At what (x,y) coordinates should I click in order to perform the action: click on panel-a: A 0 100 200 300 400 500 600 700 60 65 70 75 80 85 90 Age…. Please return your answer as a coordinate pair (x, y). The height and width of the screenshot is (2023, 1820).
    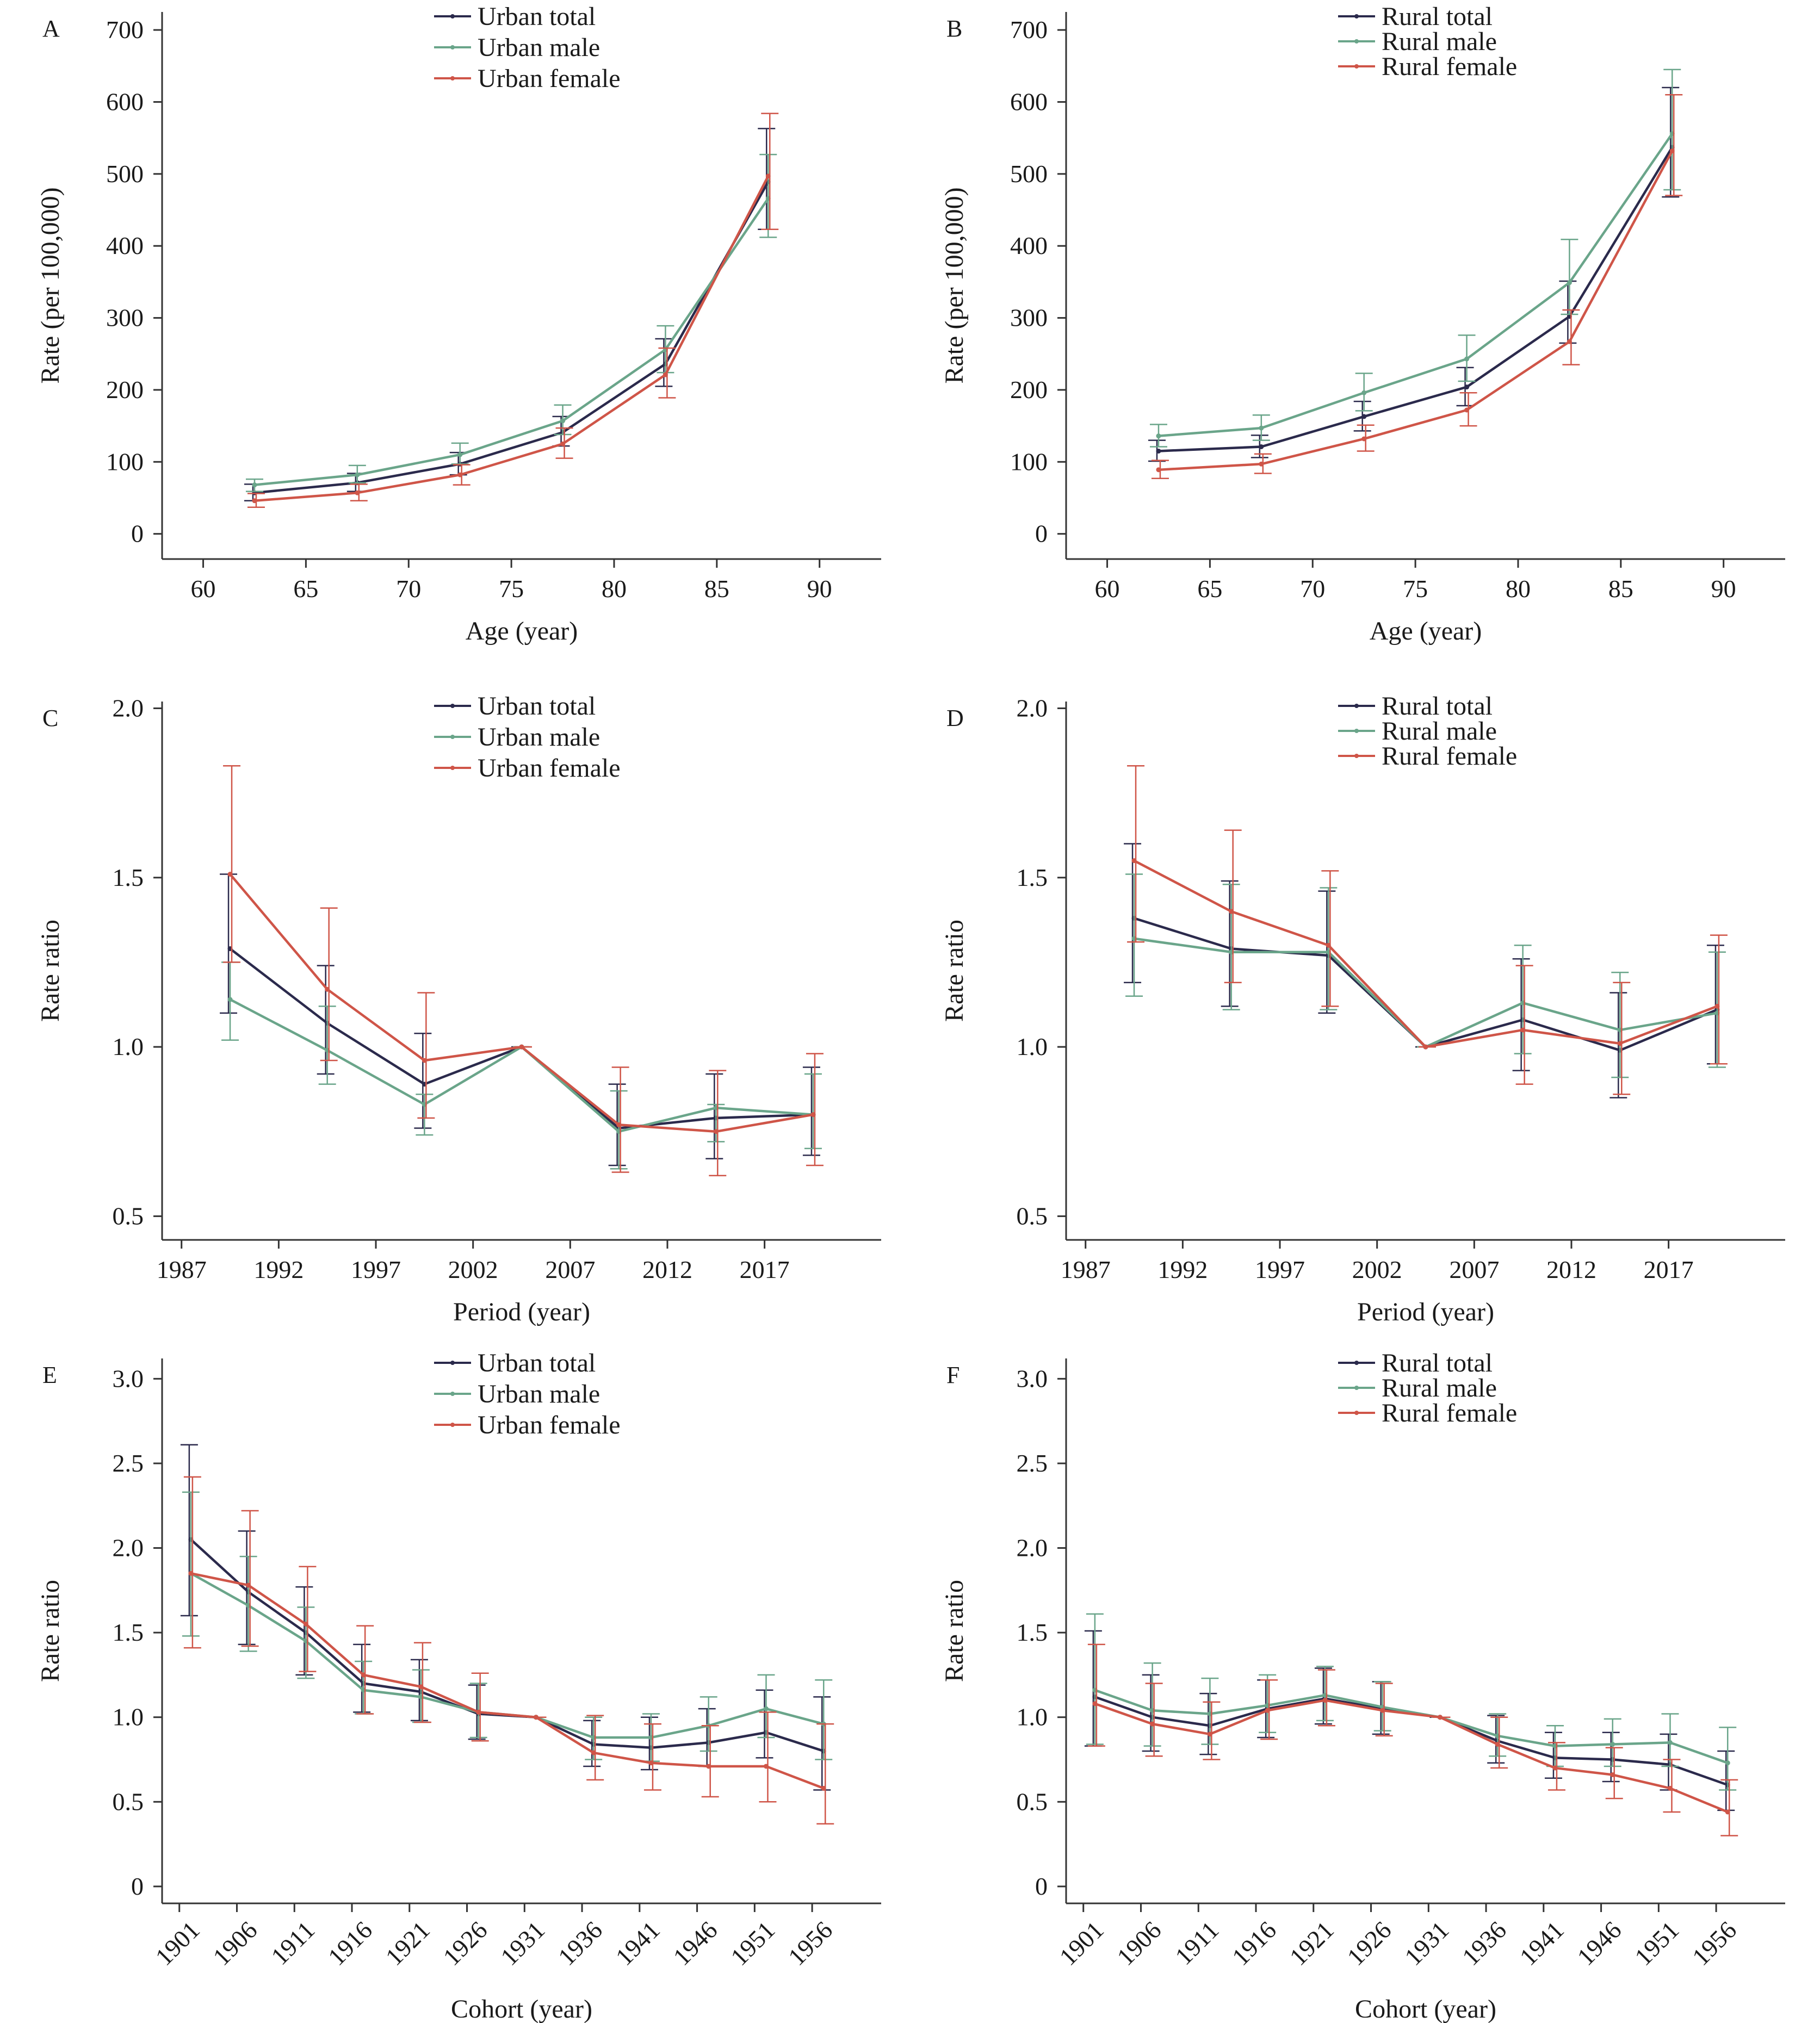
    Looking at the image, I should click on (458, 324).